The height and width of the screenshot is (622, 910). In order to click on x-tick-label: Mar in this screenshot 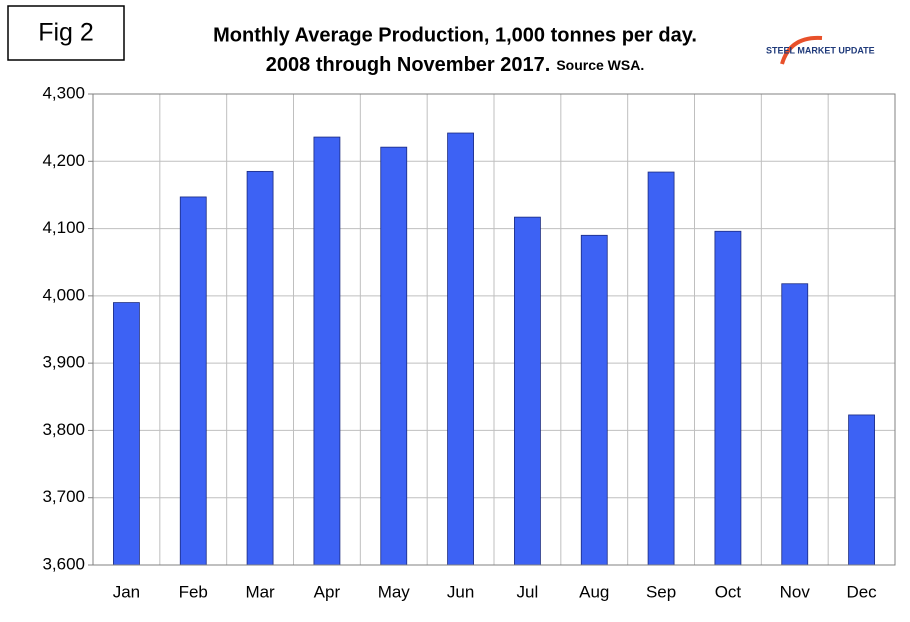, I will do `click(260, 591)`.